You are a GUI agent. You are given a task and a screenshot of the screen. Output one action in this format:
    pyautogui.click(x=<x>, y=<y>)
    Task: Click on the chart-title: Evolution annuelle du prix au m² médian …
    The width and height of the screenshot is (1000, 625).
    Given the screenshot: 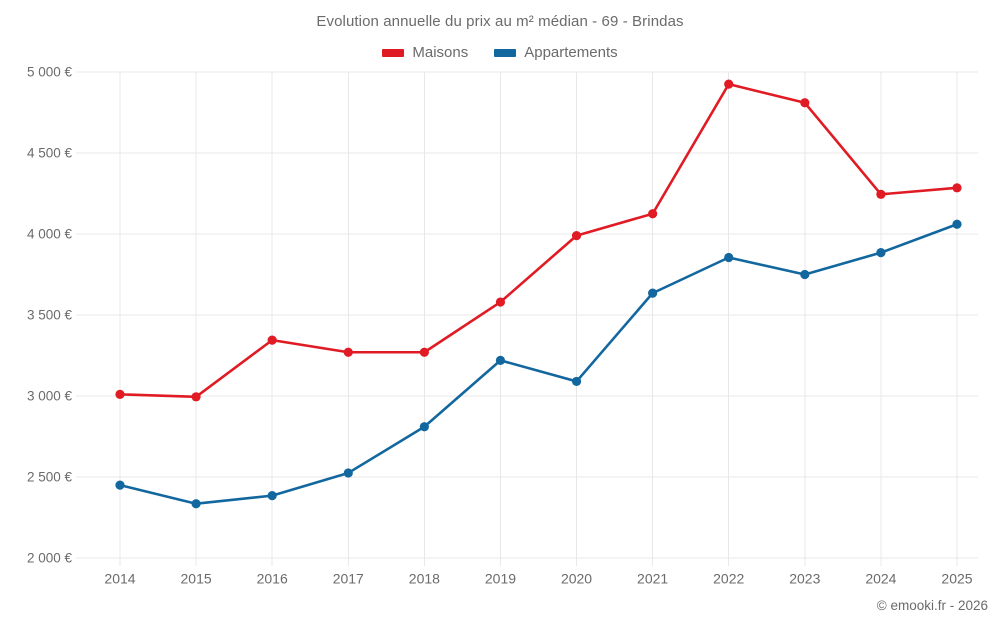 What is the action you would take?
    pyautogui.click(x=500, y=21)
    